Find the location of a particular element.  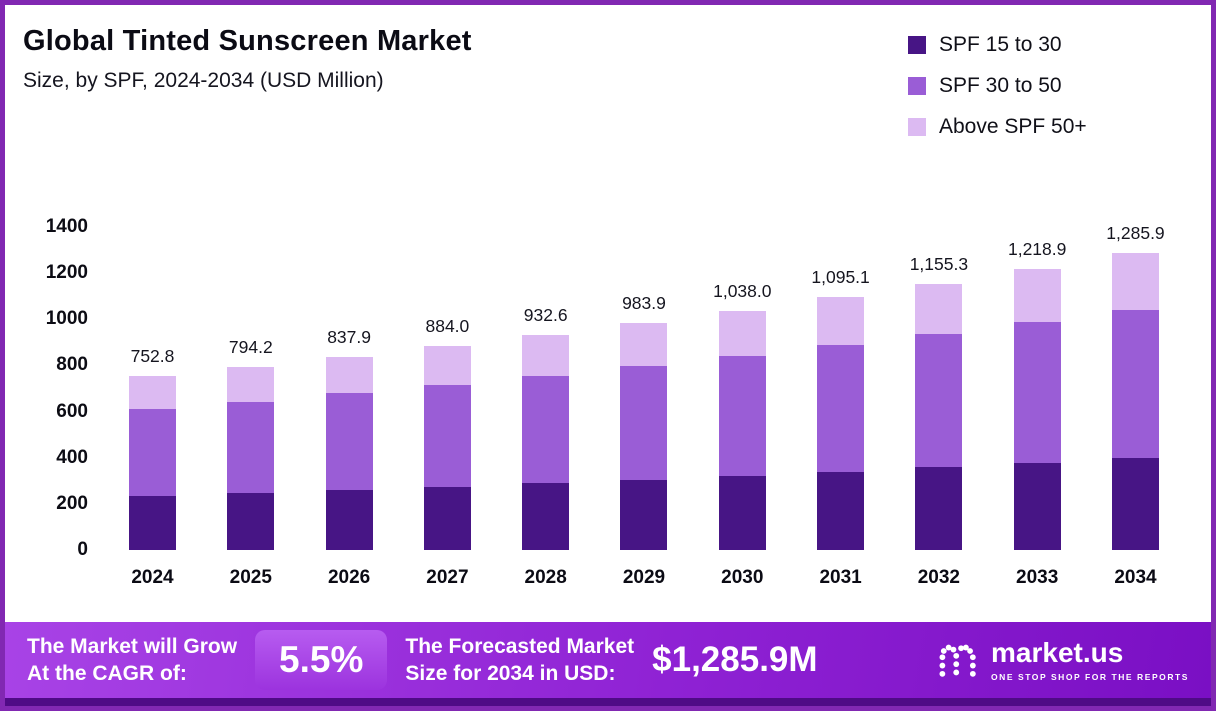

legend-item: SPF 15 to 30 is located at coordinates (997, 45).